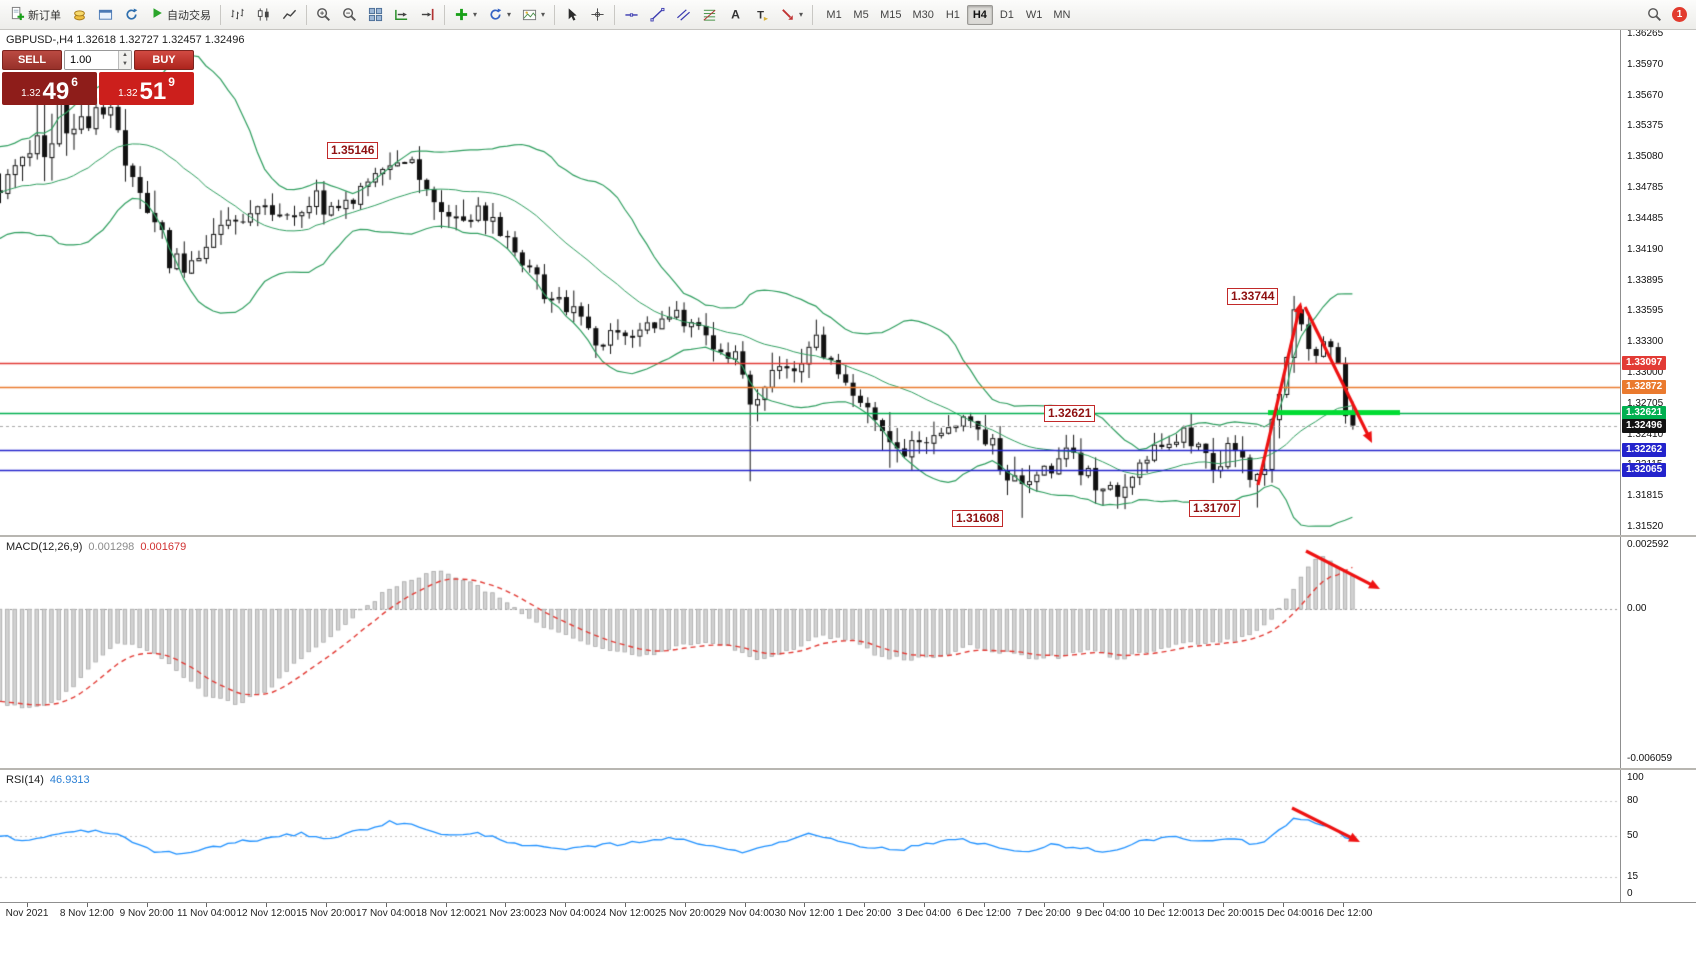  Describe the element at coordinates (861, 14) in the screenshot. I see `timeframe-m5: M5` at that location.